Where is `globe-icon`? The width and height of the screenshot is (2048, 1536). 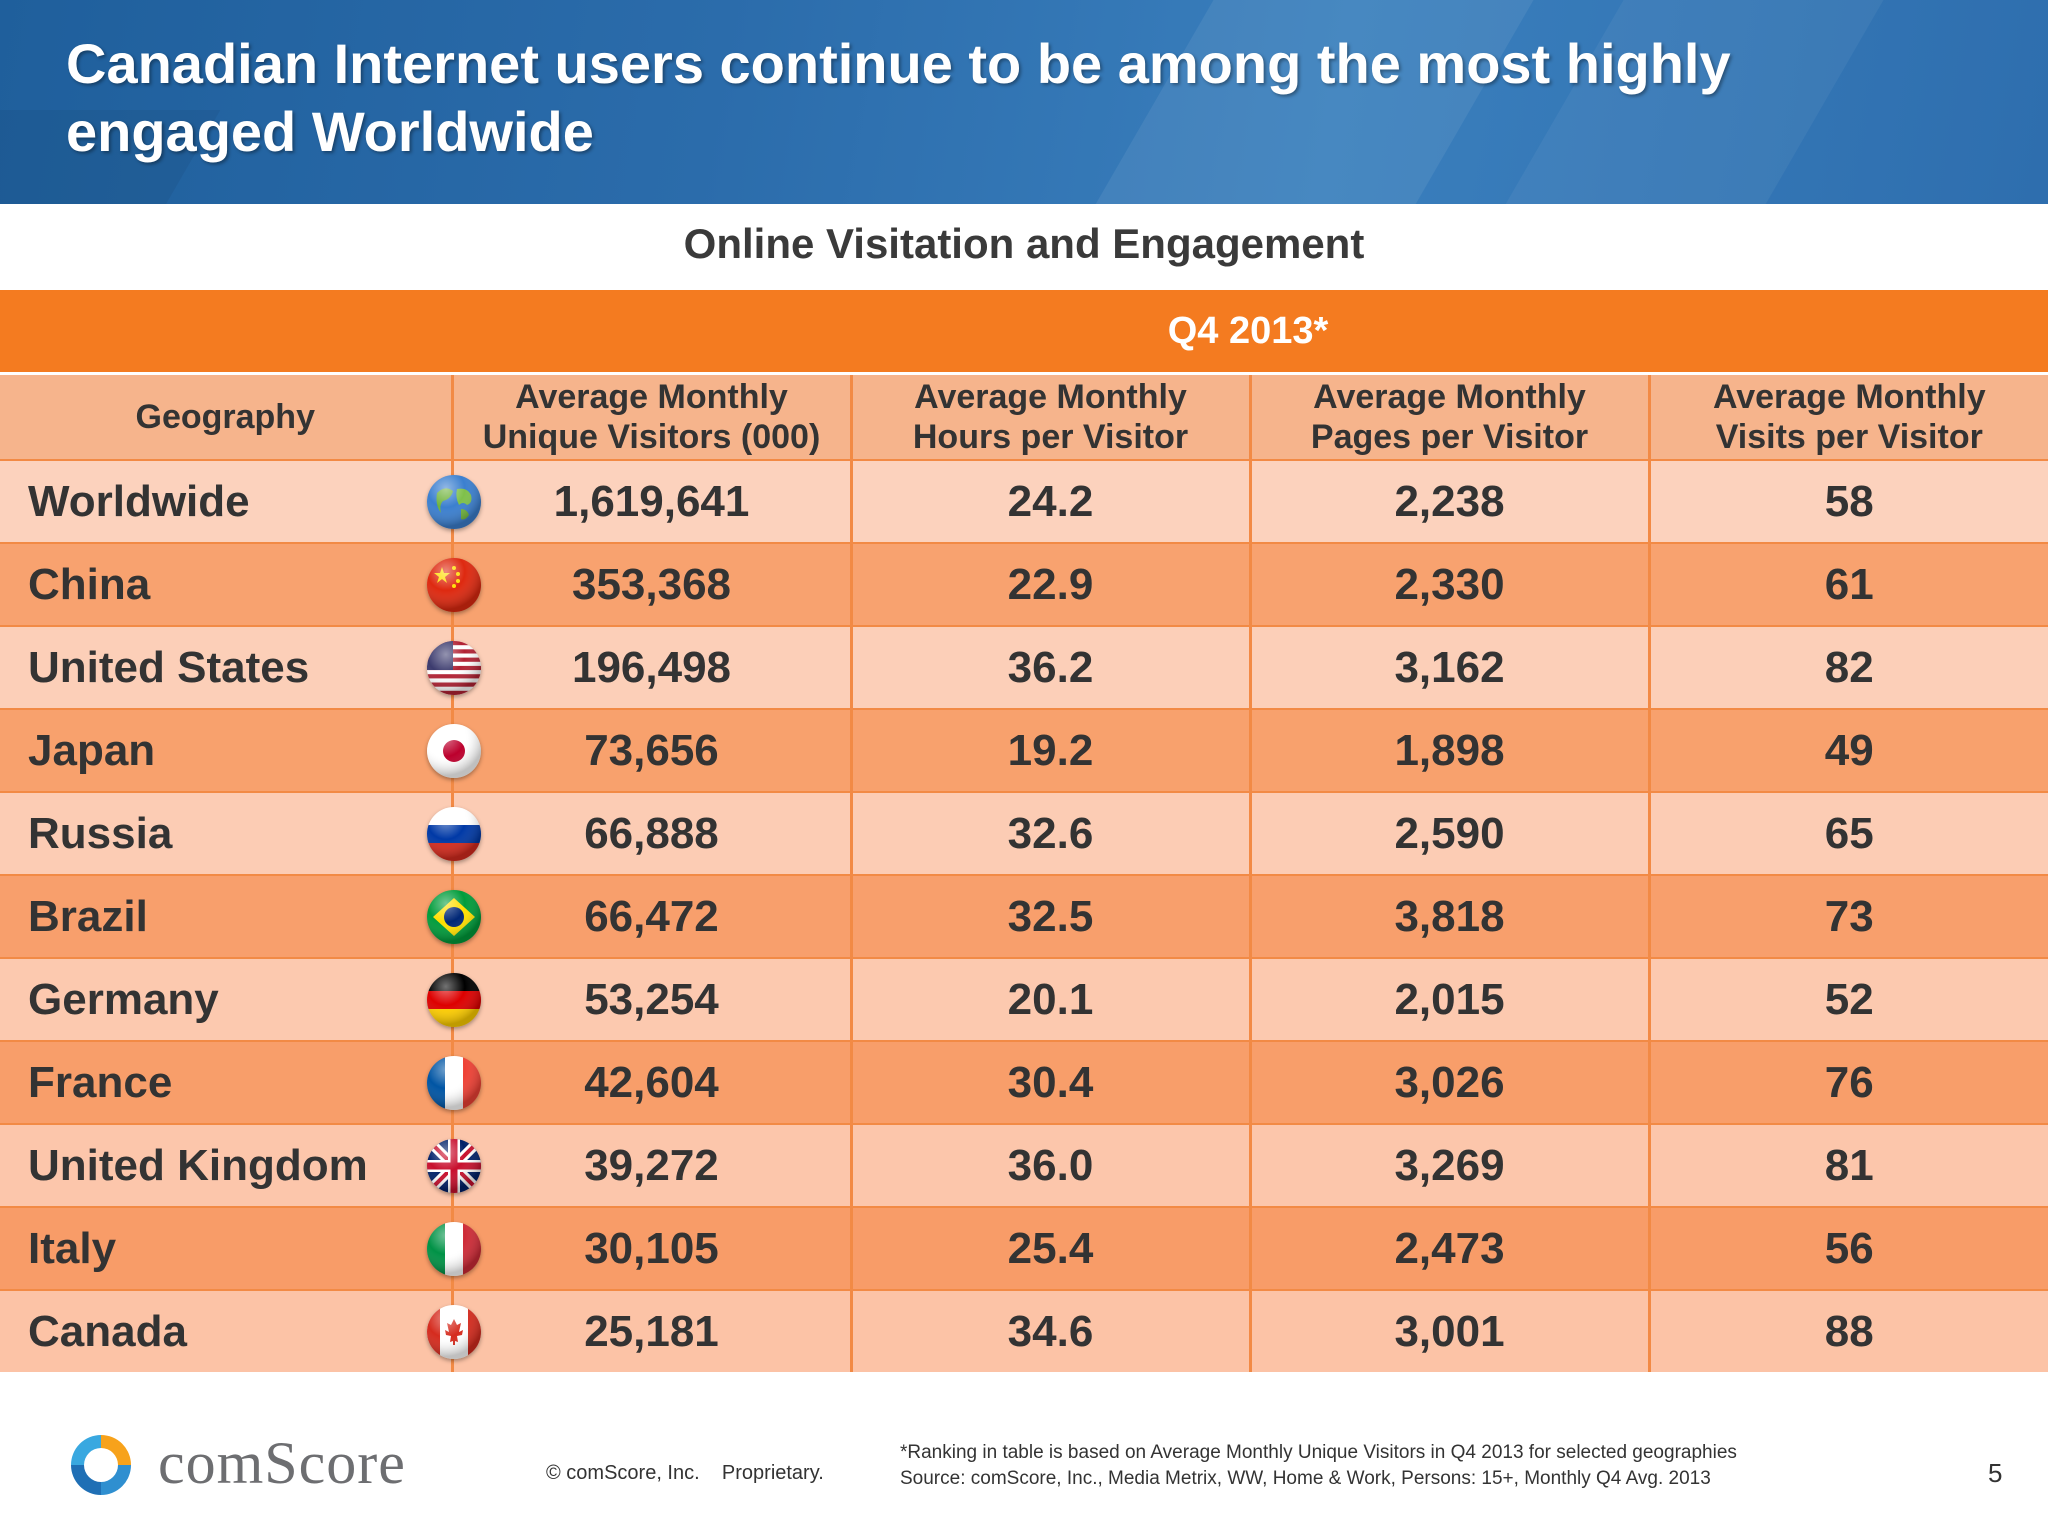
globe-icon is located at coordinates (453, 501).